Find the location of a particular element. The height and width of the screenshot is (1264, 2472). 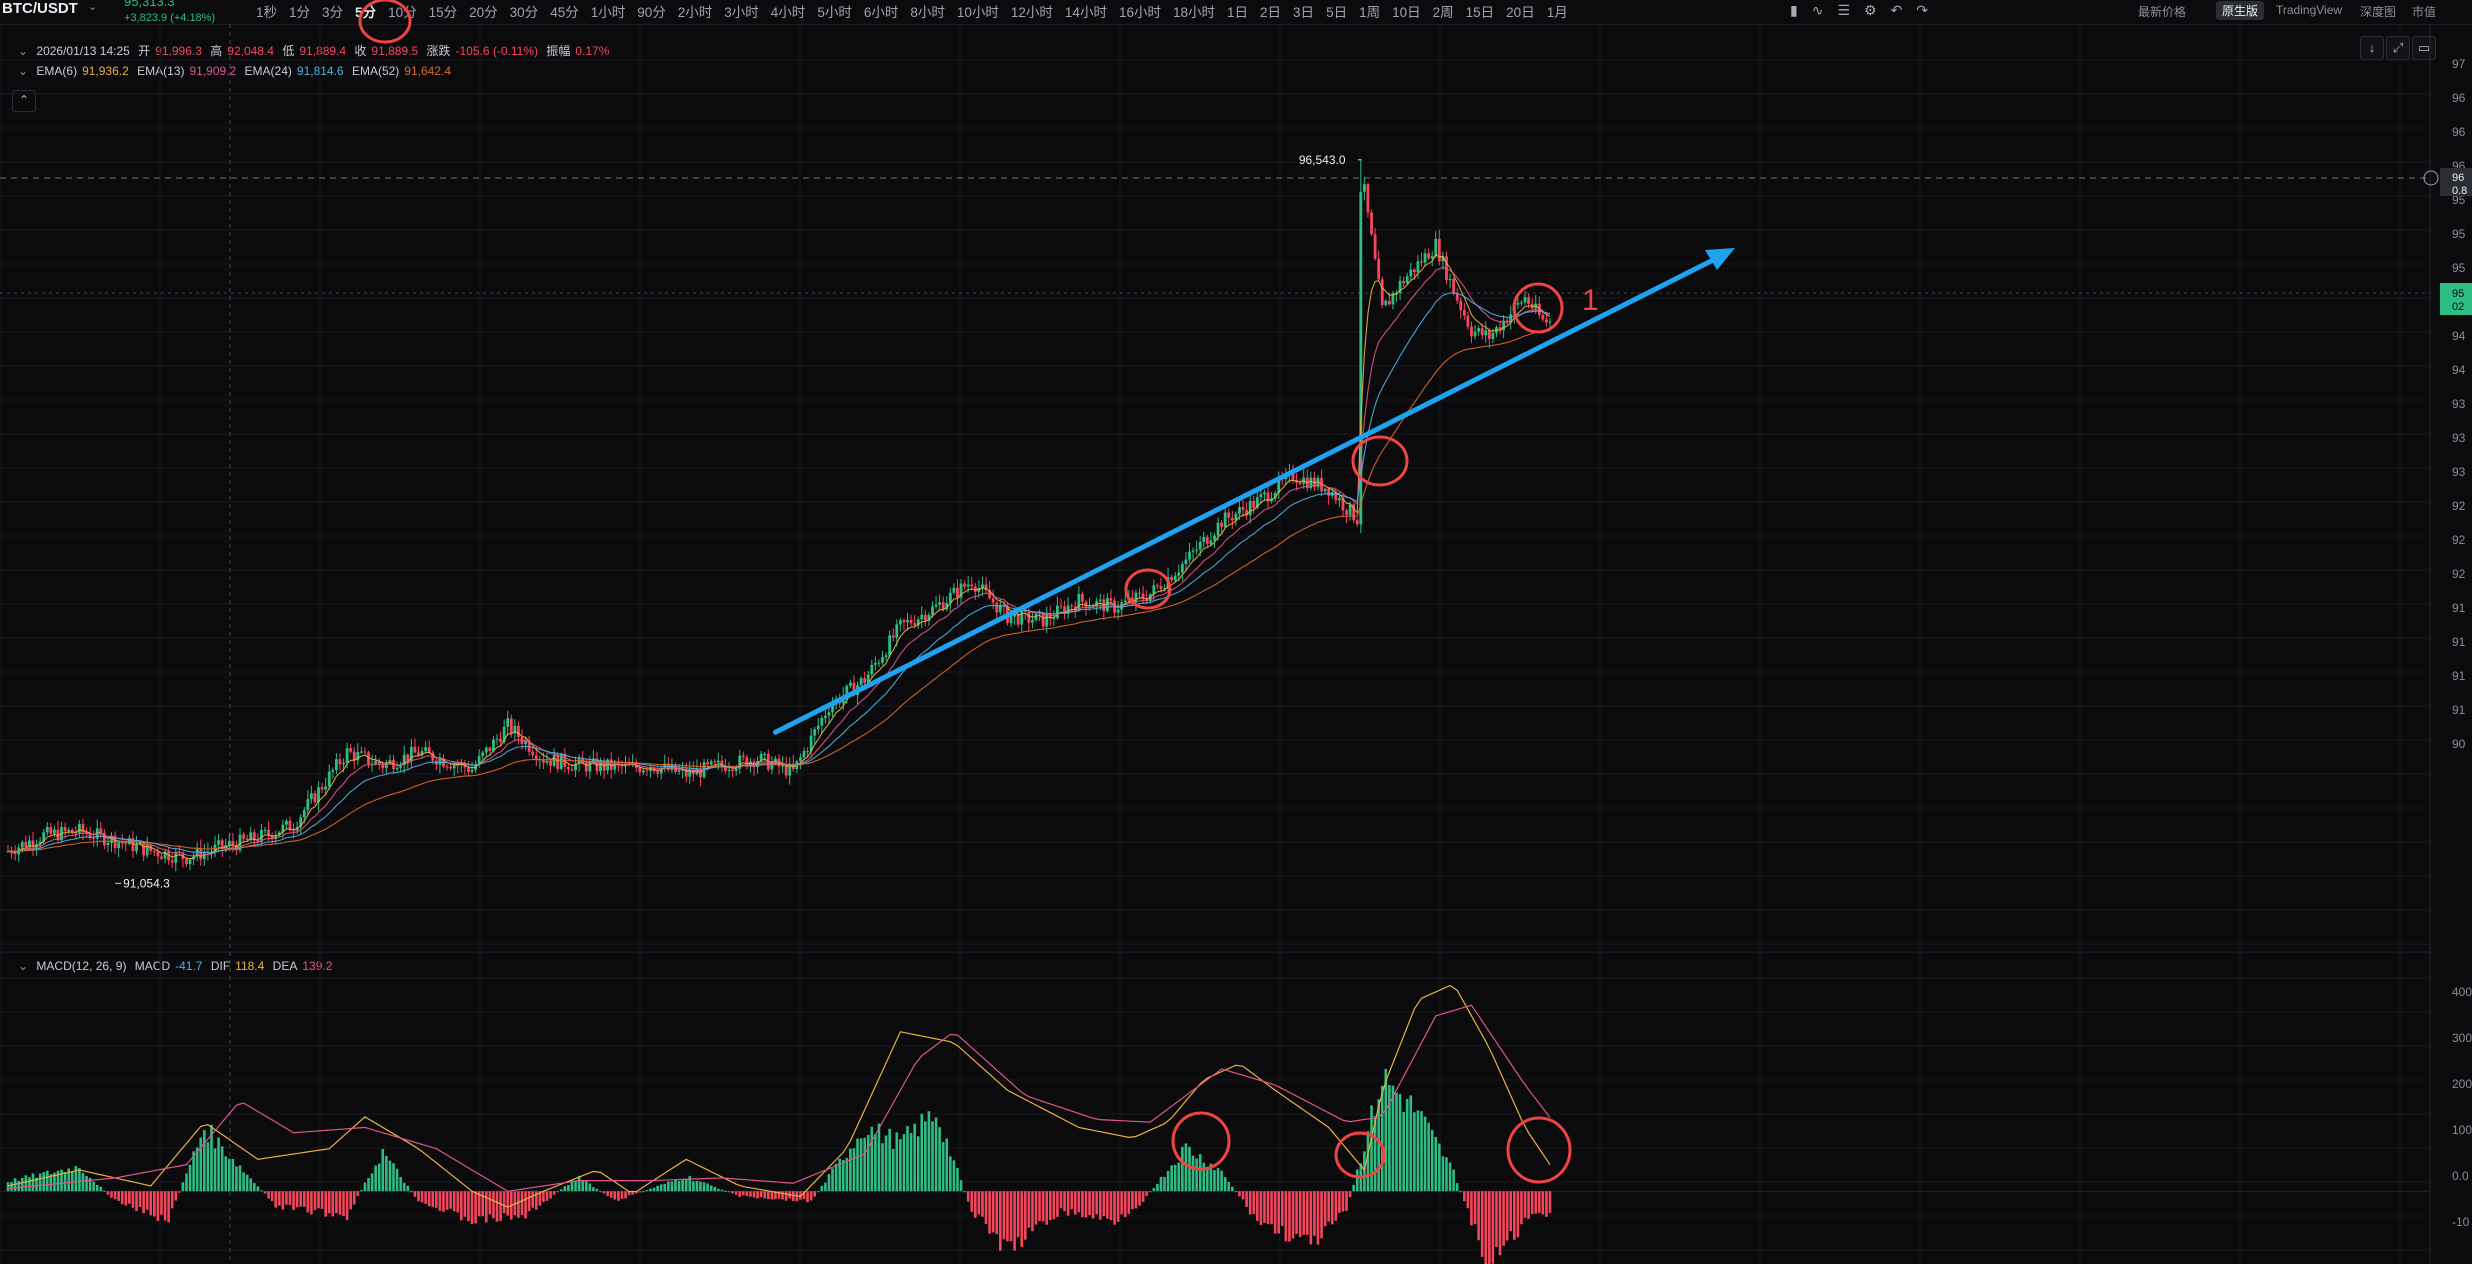

interval-21: 18小时 is located at coordinates (1194, 12).